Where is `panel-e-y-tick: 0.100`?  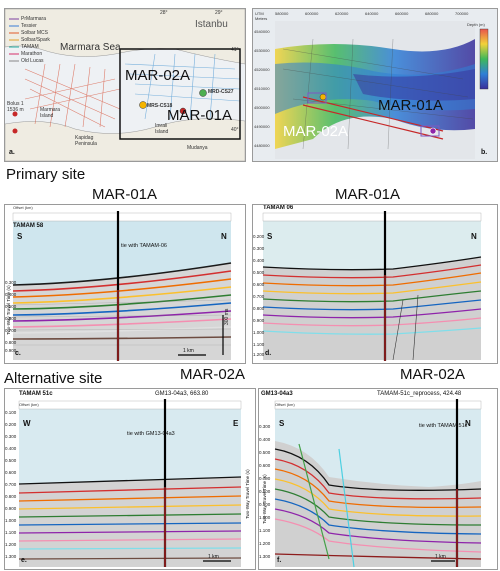 panel-e-y-tick: 0.100 is located at coordinates (11, 412).